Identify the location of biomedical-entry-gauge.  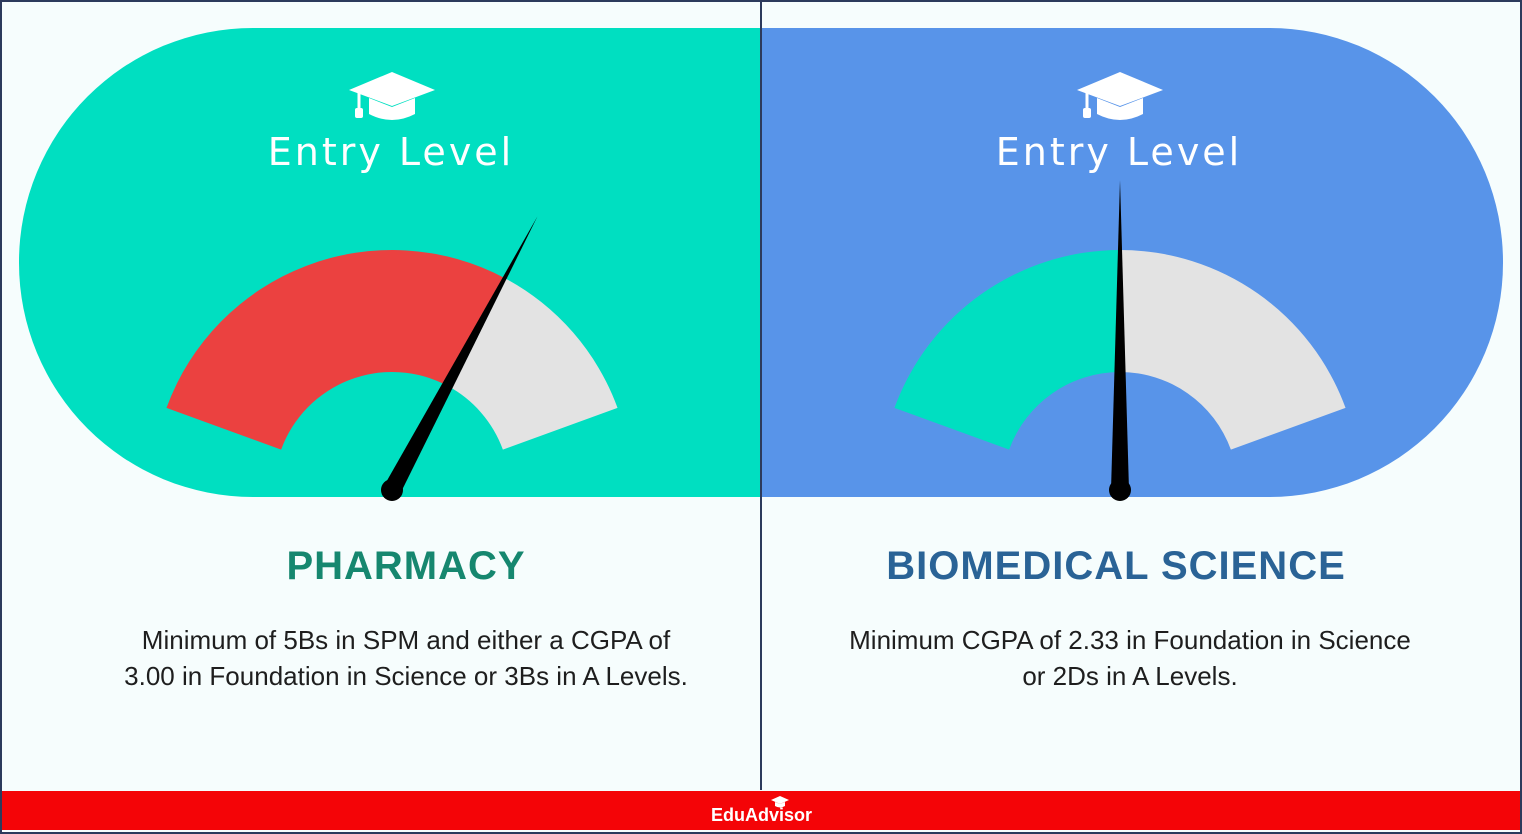
(1120, 340).